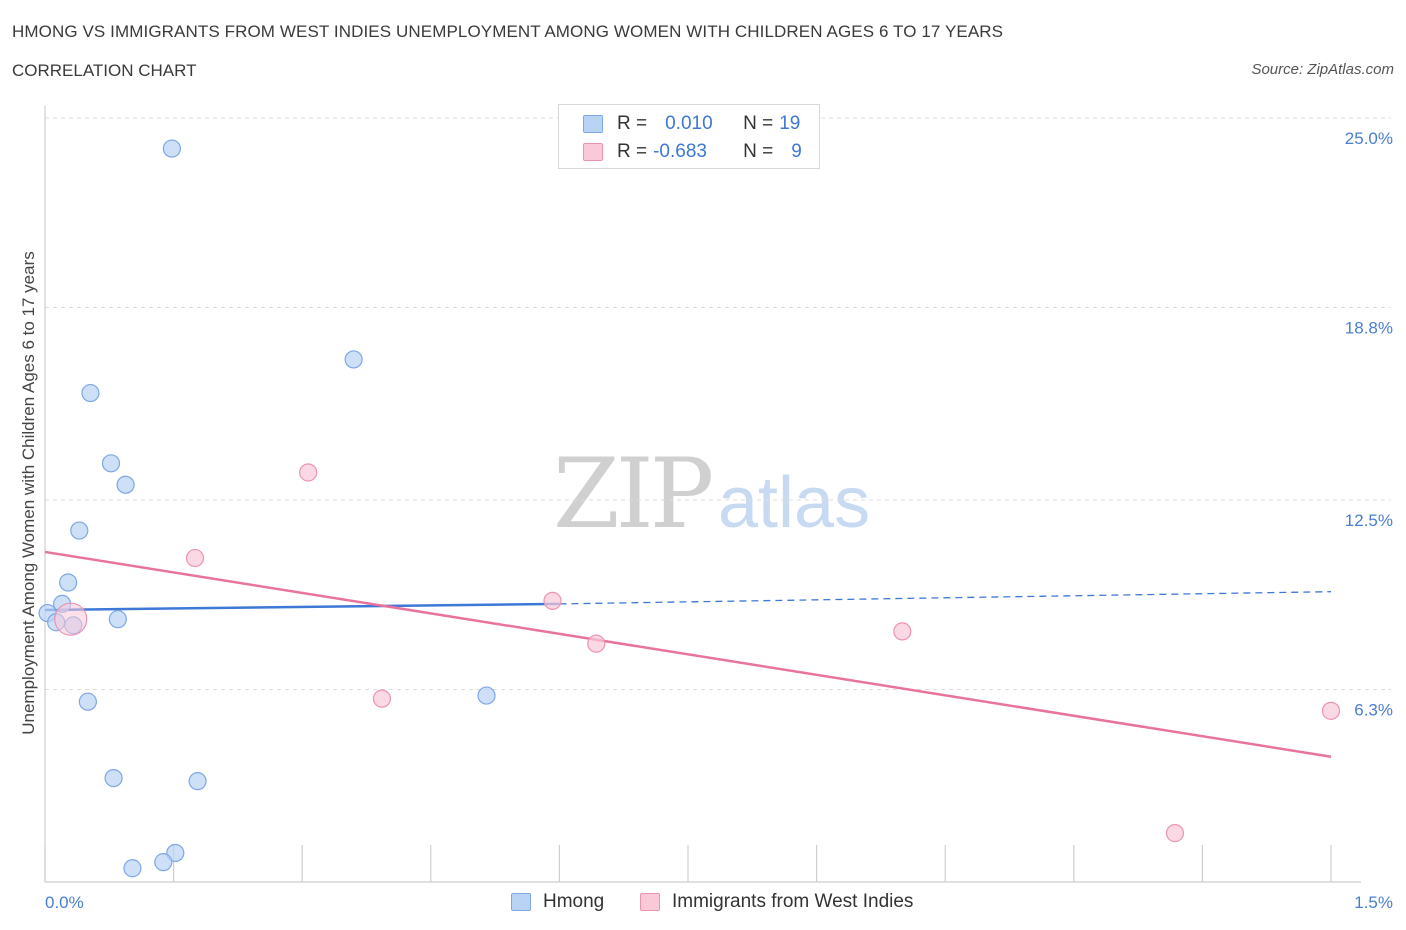  Describe the element at coordinates (1369, 520) in the screenshot. I see `y-tick-label: 12.5%` at that location.